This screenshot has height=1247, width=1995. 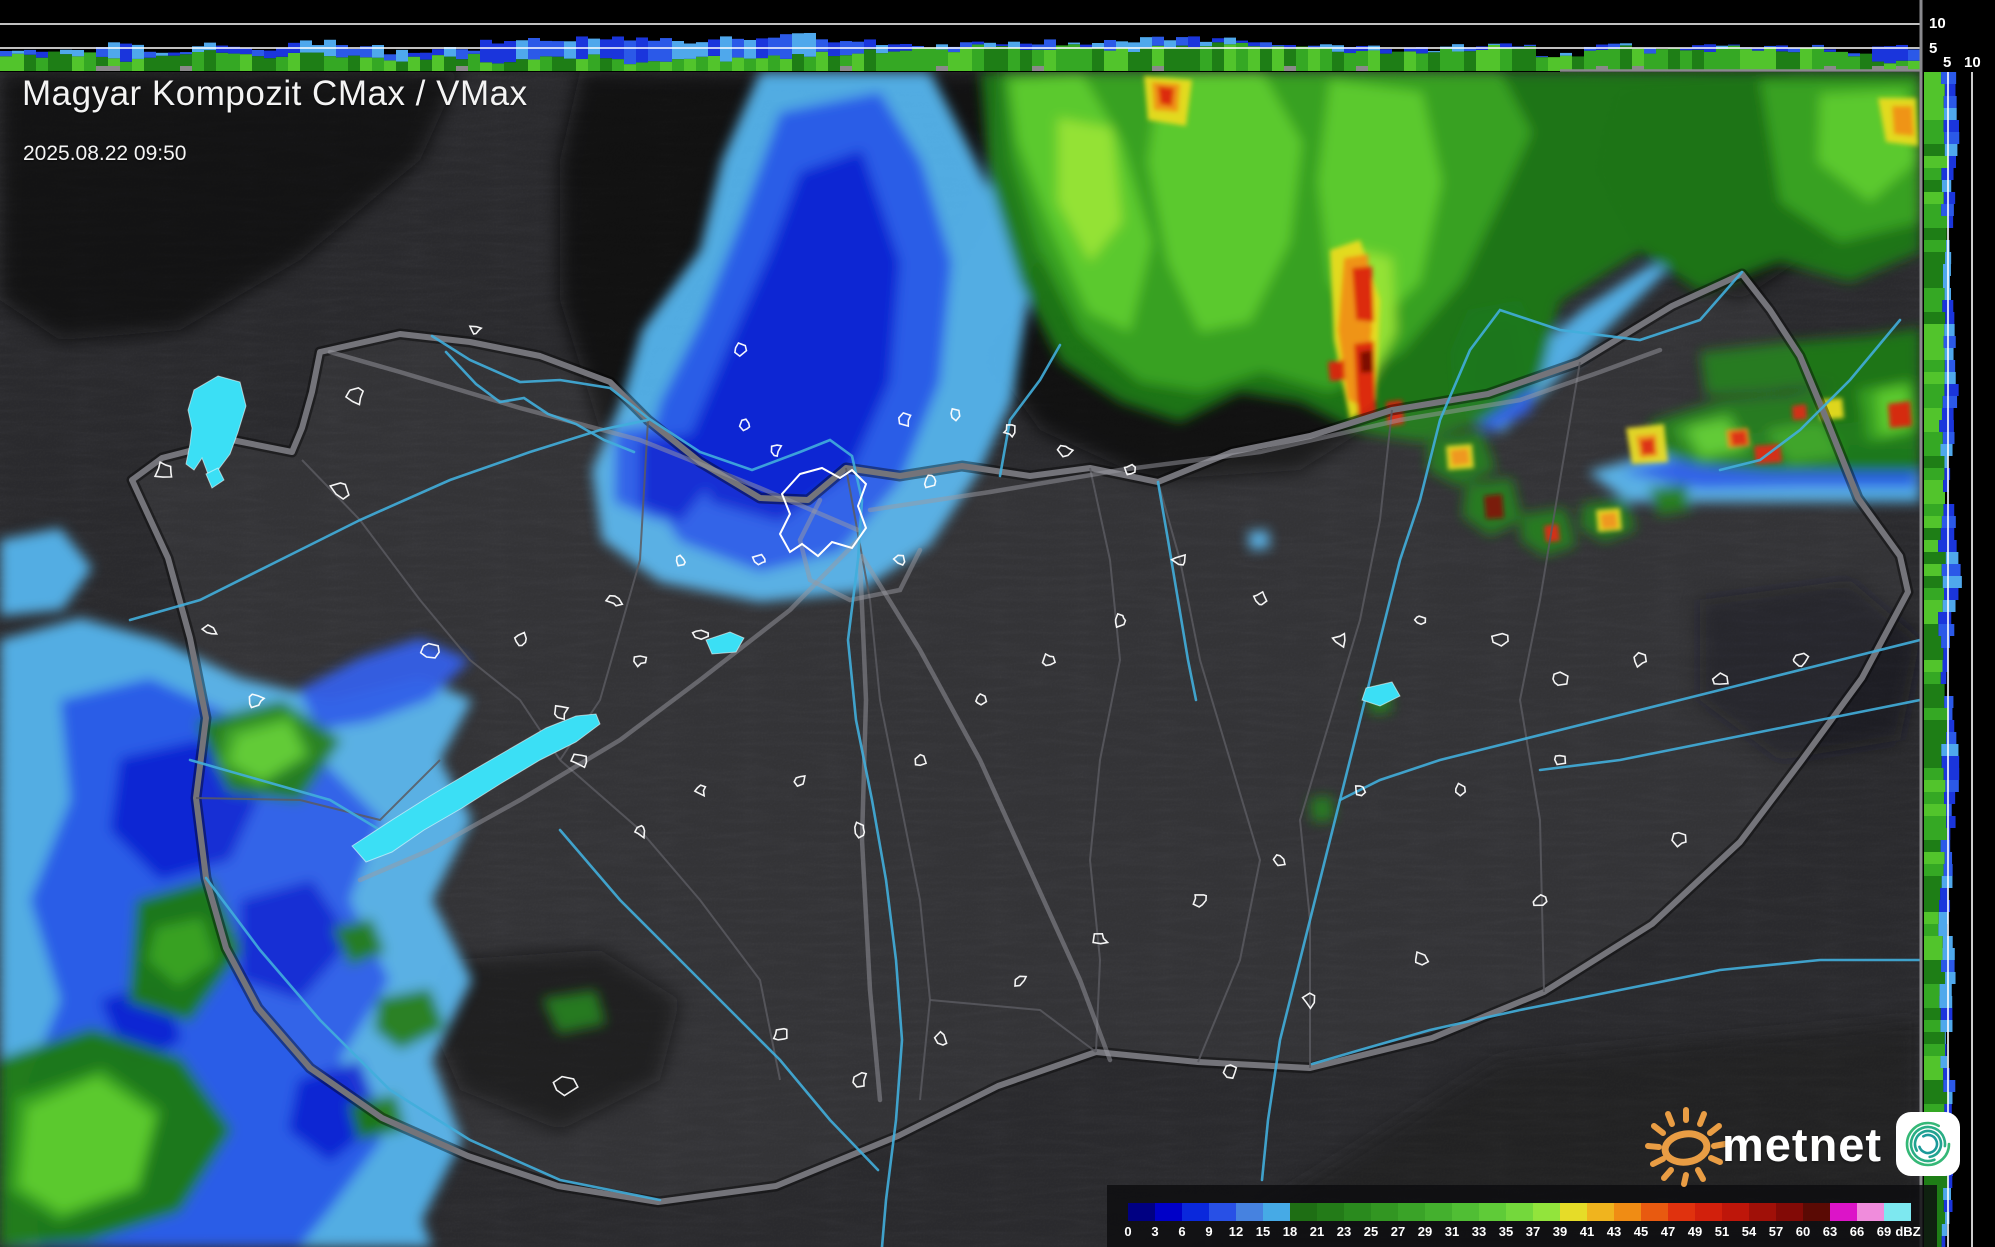 What do you see at coordinates (1317, 1231) in the screenshot?
I see `dbz-tick-label: 21` at bounding box center [1317, 1231].